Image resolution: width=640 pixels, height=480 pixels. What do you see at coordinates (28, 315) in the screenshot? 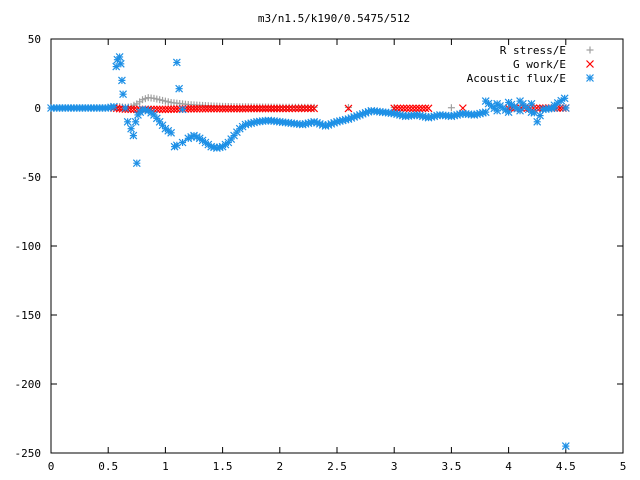
I see `y-tick-label: -150` at bounding box center [28, 315].